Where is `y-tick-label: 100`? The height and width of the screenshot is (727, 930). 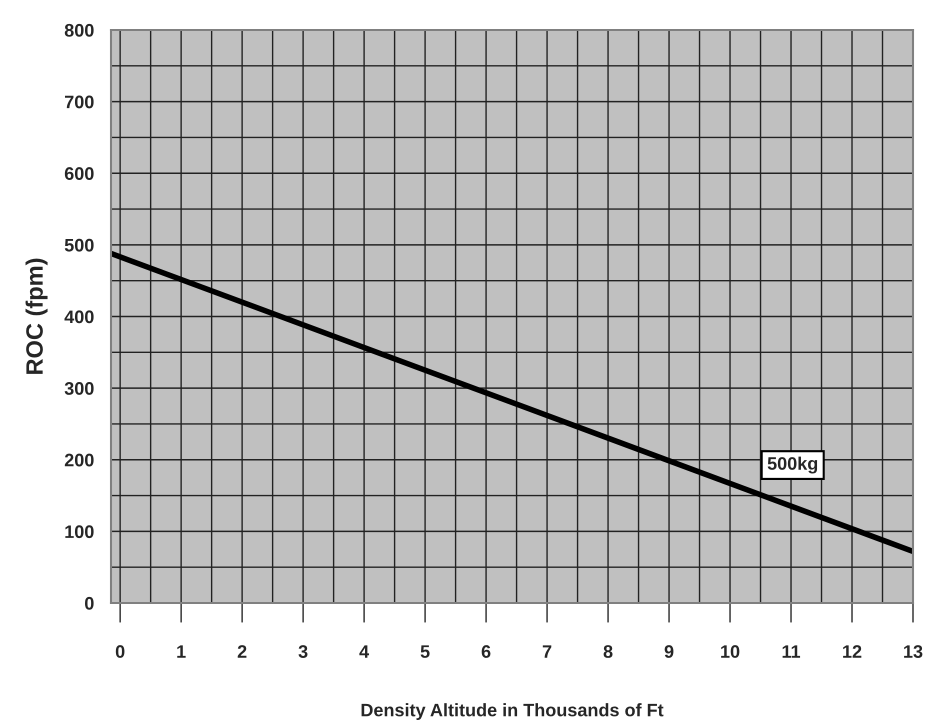 y-tick-label: 100 is located at coordinates (79, 531).